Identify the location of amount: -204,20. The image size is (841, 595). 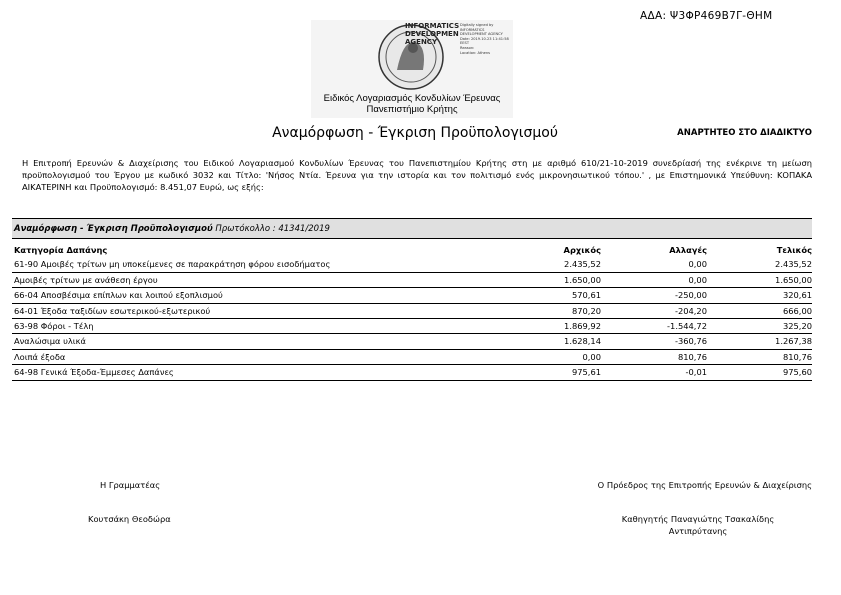
(690, 310).